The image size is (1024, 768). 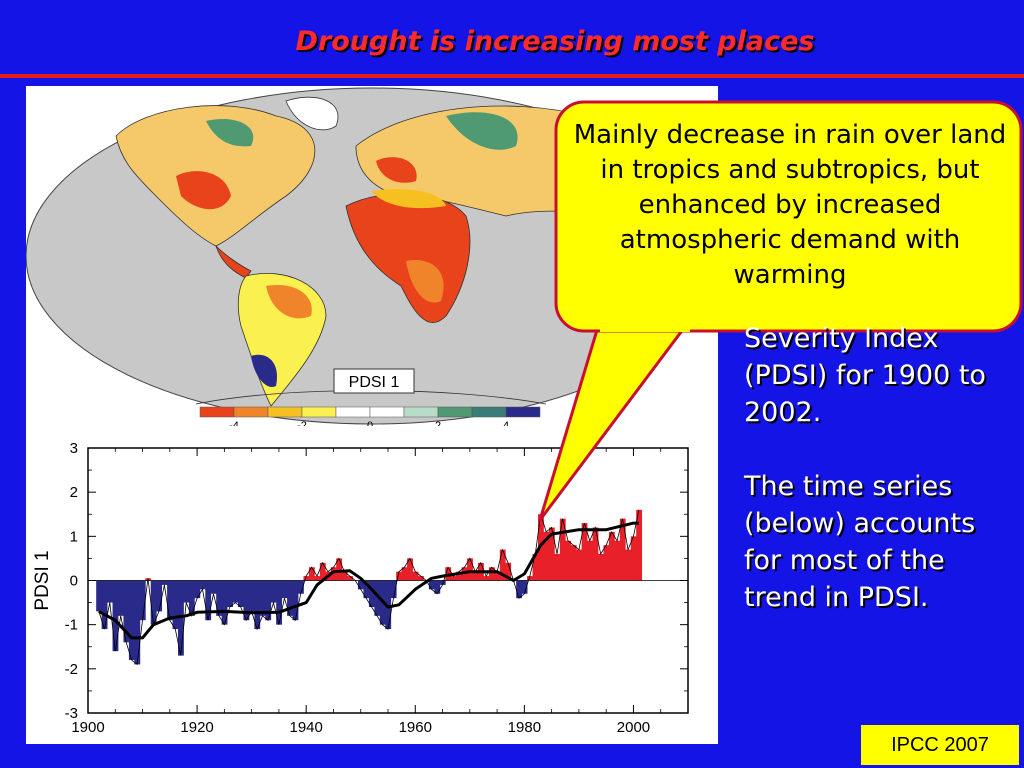 I want to click on x-tick-label: 1980, so click(x=524, y=727).